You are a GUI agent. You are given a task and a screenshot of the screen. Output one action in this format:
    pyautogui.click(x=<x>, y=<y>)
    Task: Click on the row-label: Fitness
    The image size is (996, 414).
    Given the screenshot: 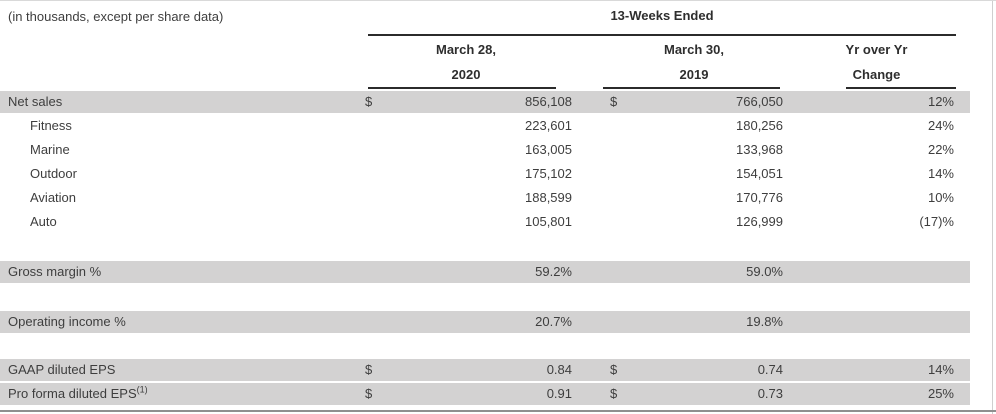 What is the action you would take?
    pyautogui.click(x=51, y=125)
    